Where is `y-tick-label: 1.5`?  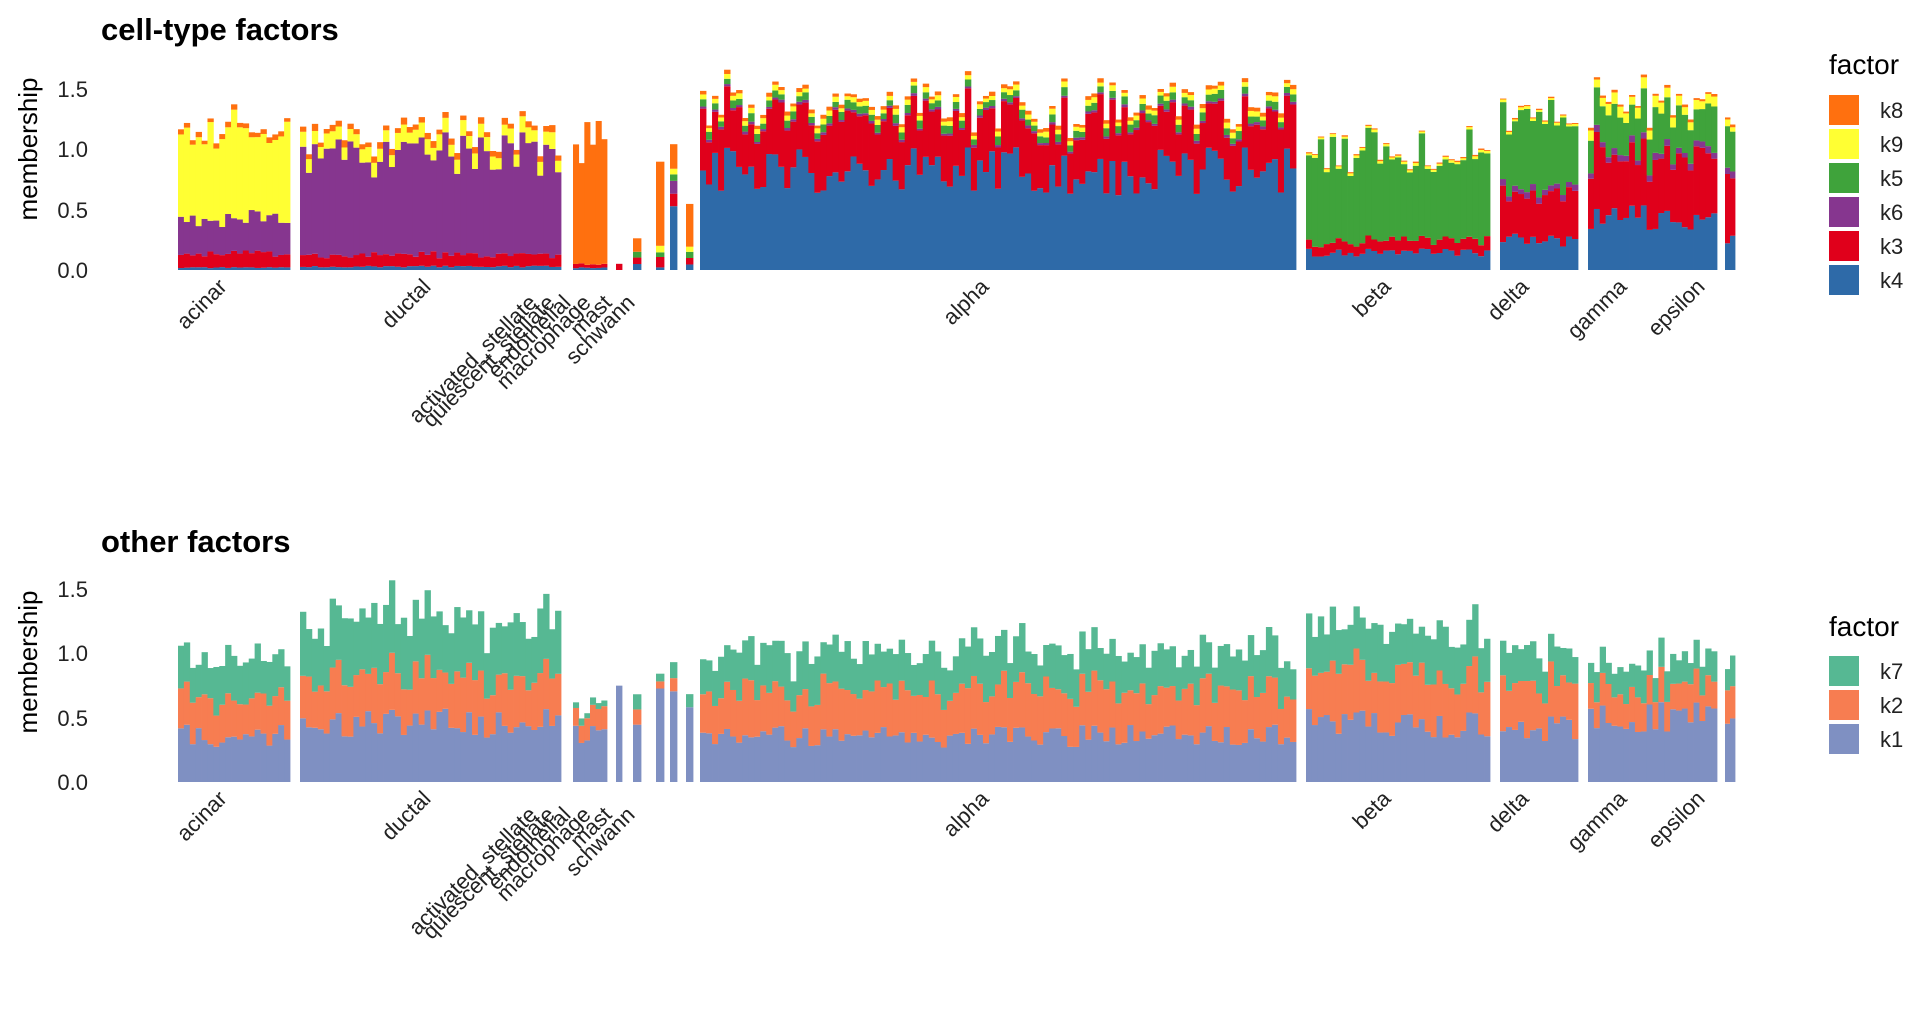
y-tick-label: 1.5 is located at coordinates (72, 89).